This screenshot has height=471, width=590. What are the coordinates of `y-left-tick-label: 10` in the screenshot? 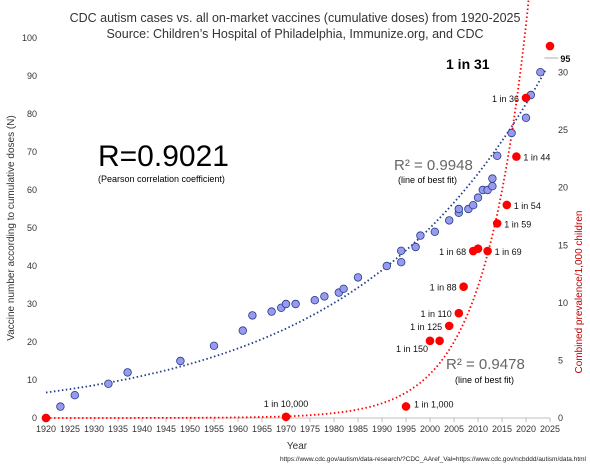 It's located at (32, 380).